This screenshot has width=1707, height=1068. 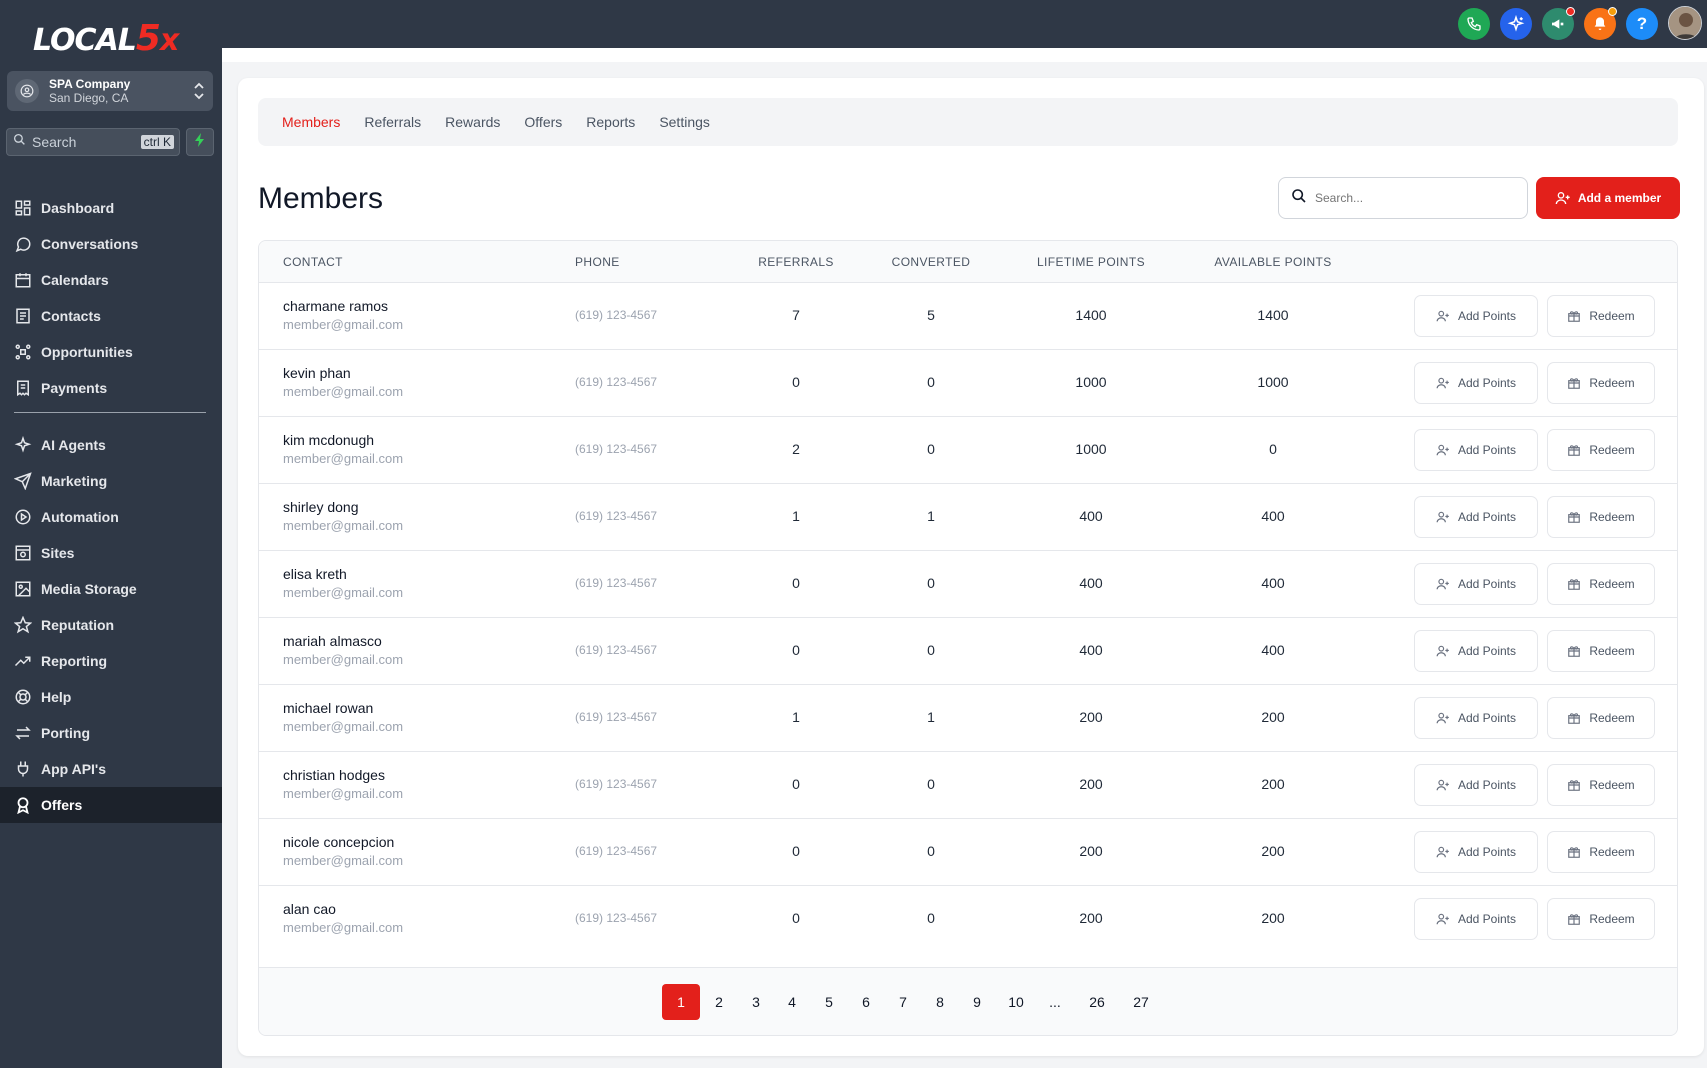 I want to click on member-name: kim mcdonugh, so click(x=329, y=440).